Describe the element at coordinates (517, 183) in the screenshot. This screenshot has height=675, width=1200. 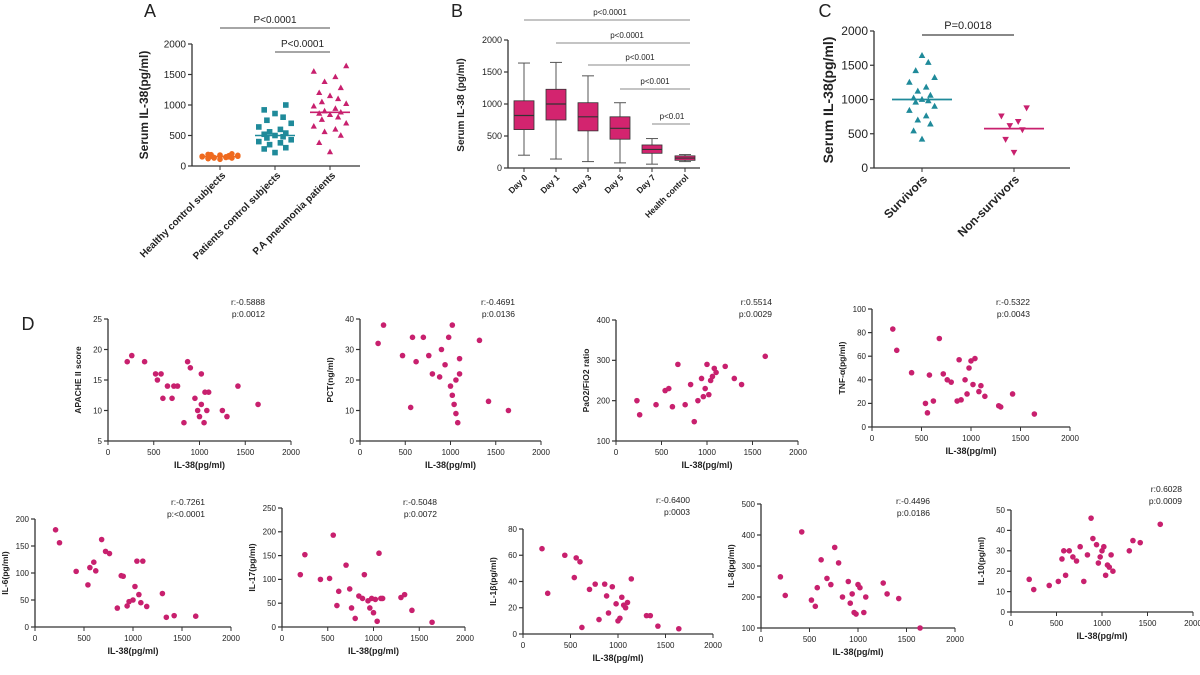
I see `panel-b-category-label: Day 0` at that location.